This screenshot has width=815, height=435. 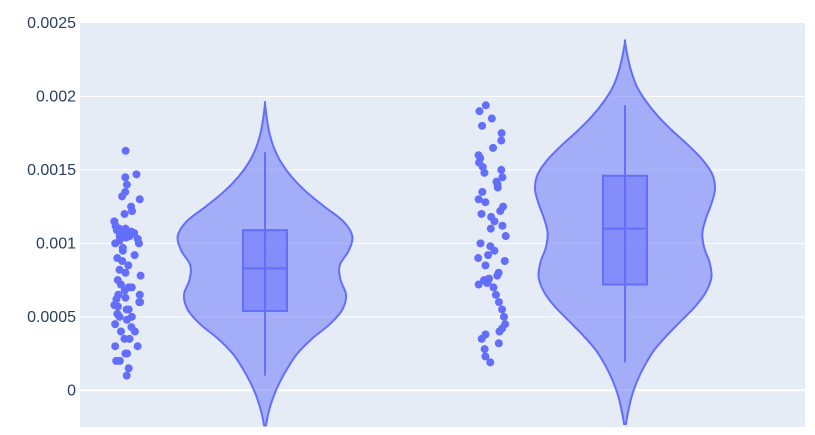 What do you see at coordinates (71, 390) in the screenshot?
I see `y-tick-label: 0` at bounding box center [71, 390].